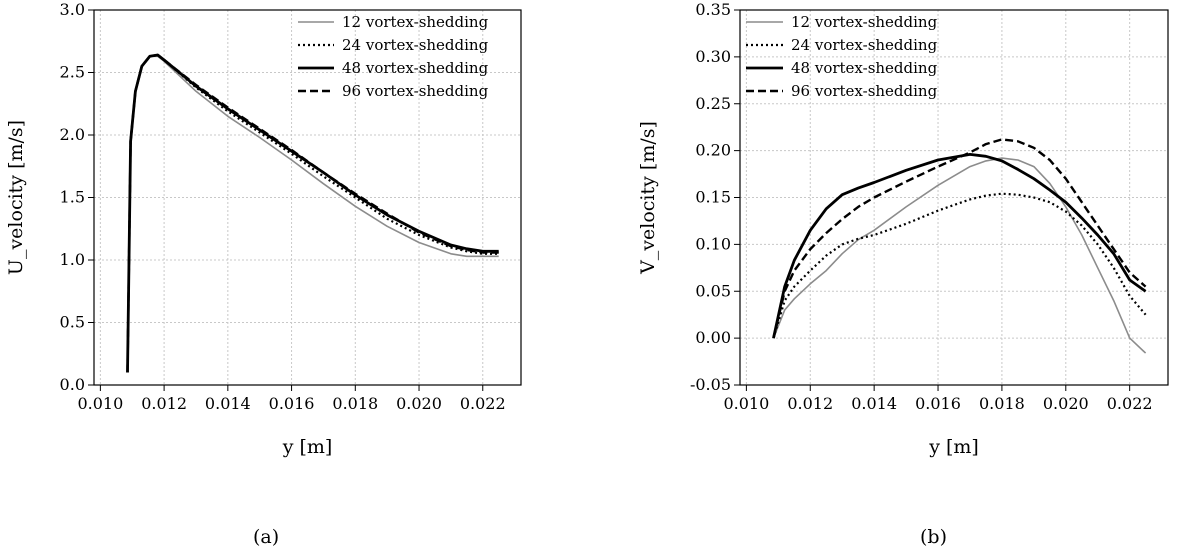 Image resolution: width=1195 pixels, height=559 pixels. I want to click on caption-b: (b), so click(933, 537).